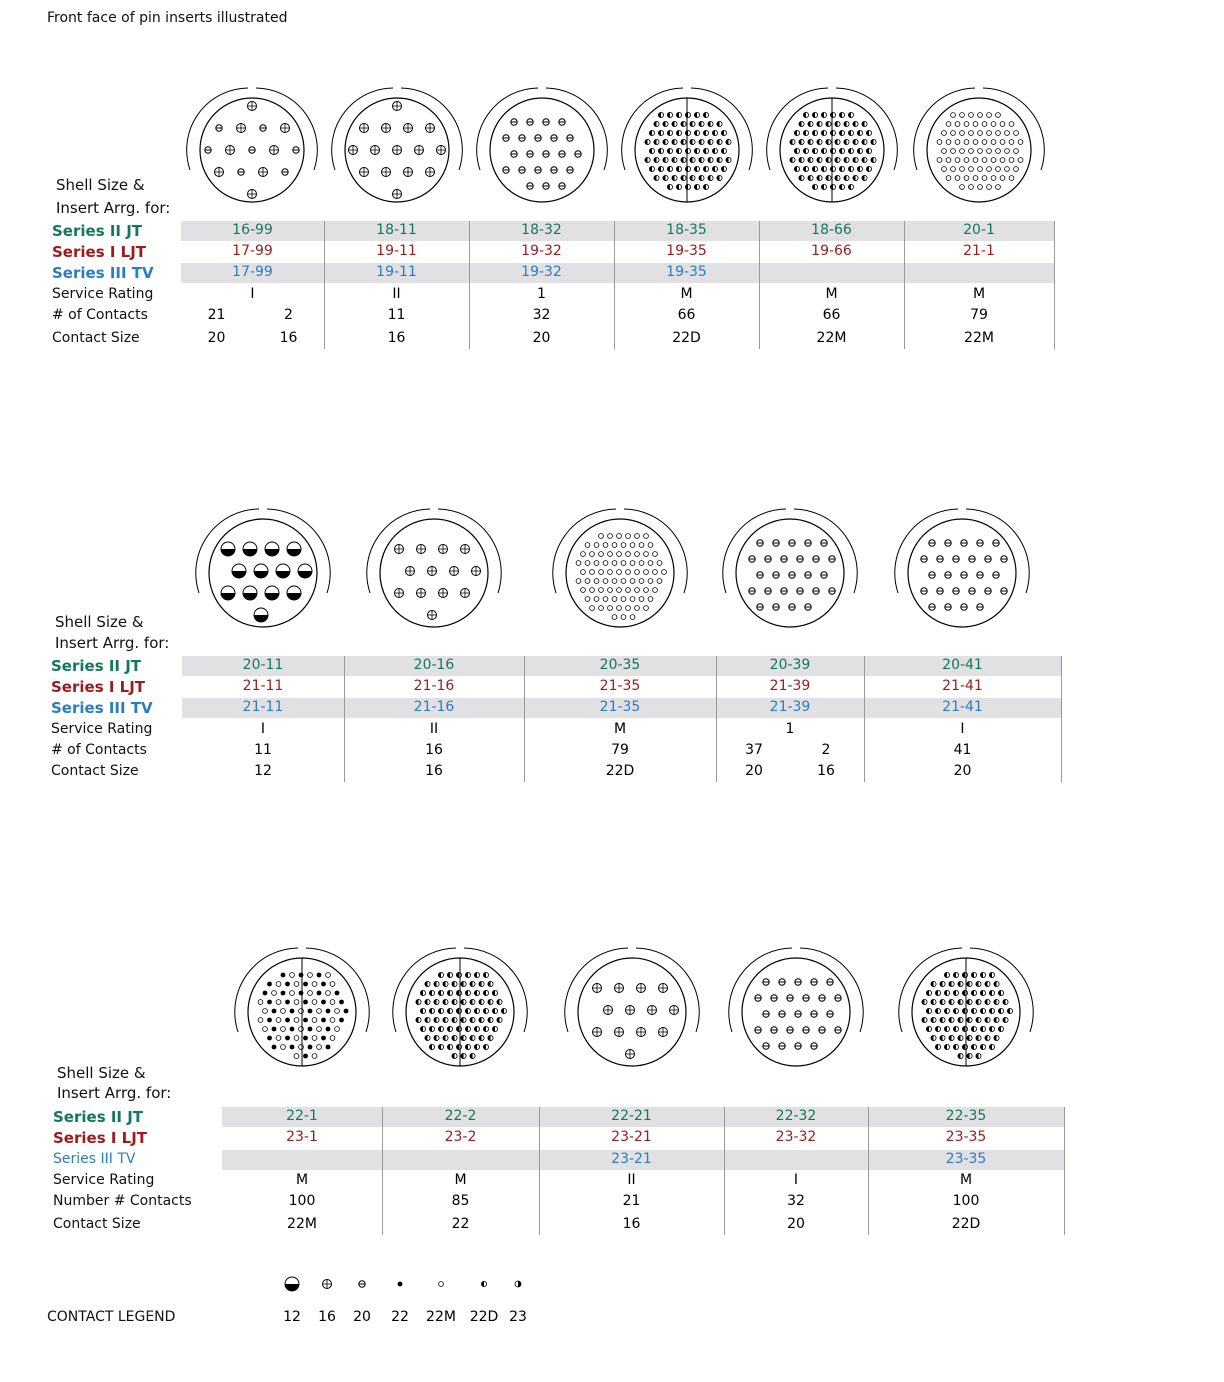 This screenshot has height=1382, width=1224. Describe the element at coordinates (114, 1093) in the screenshot. I see `section-heading: Insert Arrg. for:` at that location.